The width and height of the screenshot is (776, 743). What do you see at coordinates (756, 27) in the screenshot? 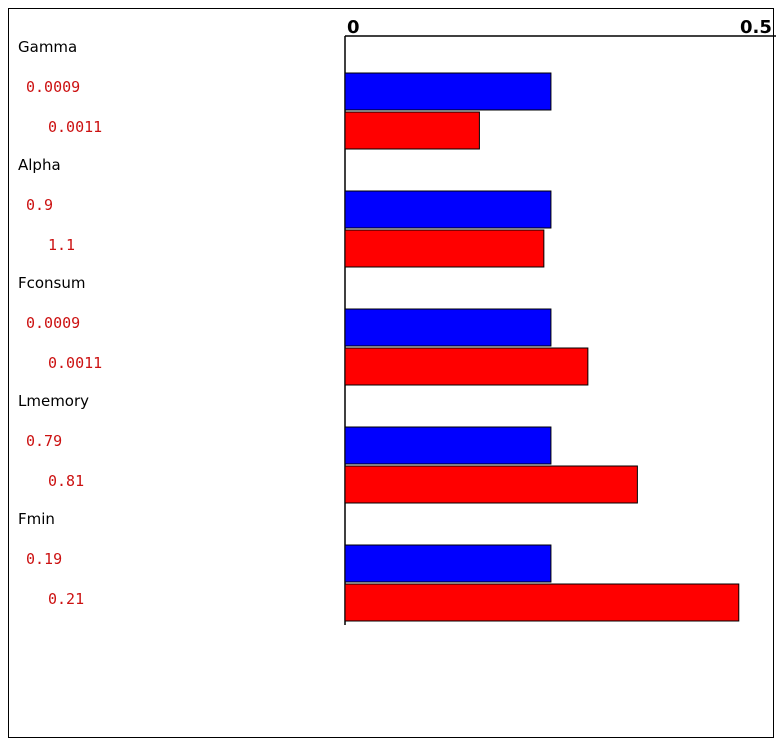
I see `tick-label: 0.5` at bounding box center [756, 27].